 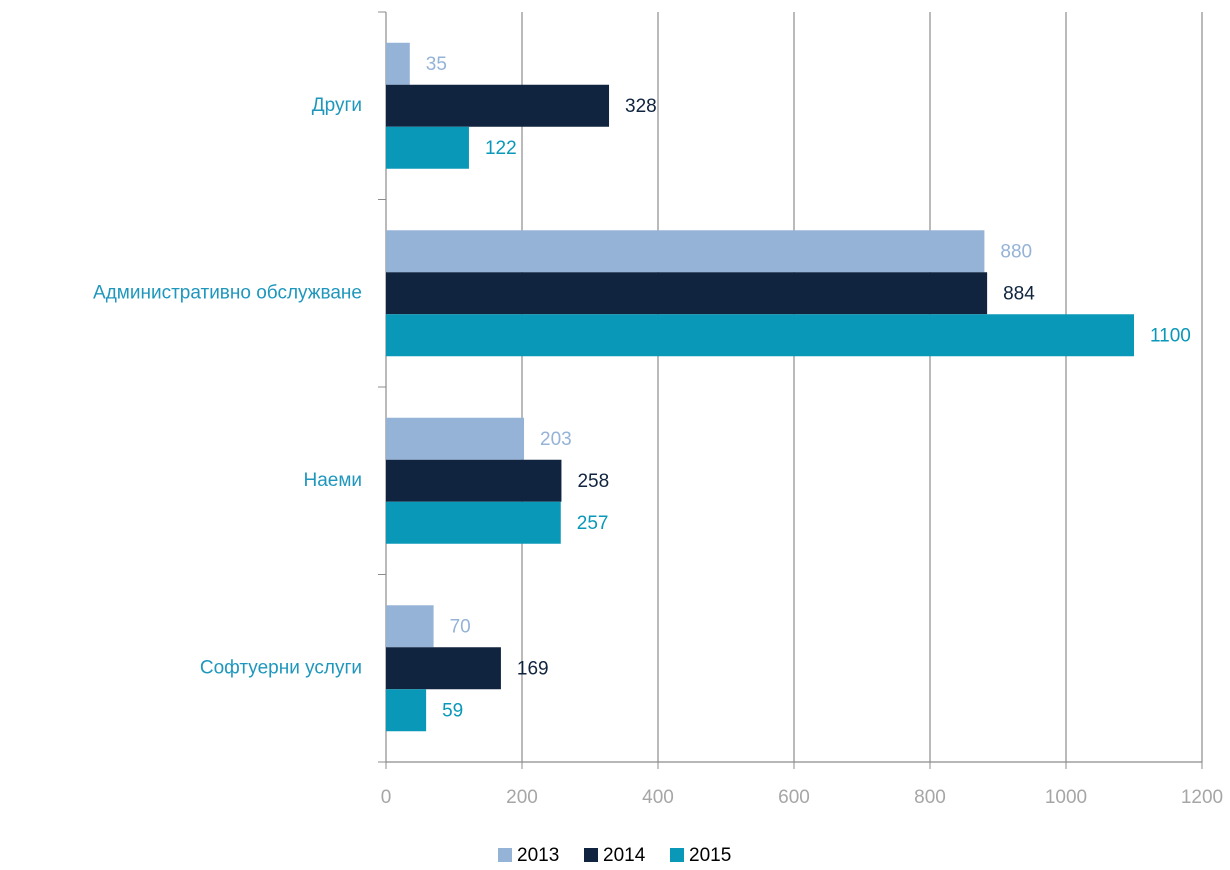 I want to click on x-tick-label: 1200, so click(x=1202, y=797).